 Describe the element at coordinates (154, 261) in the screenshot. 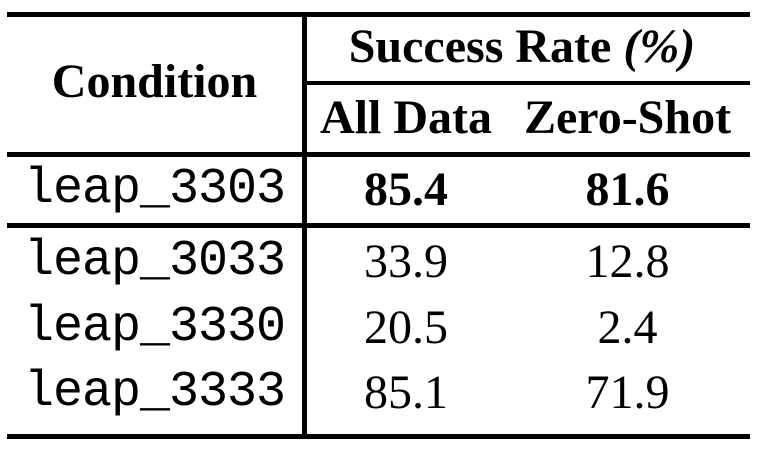

I see `condition-cell: leap_3033` at that location.